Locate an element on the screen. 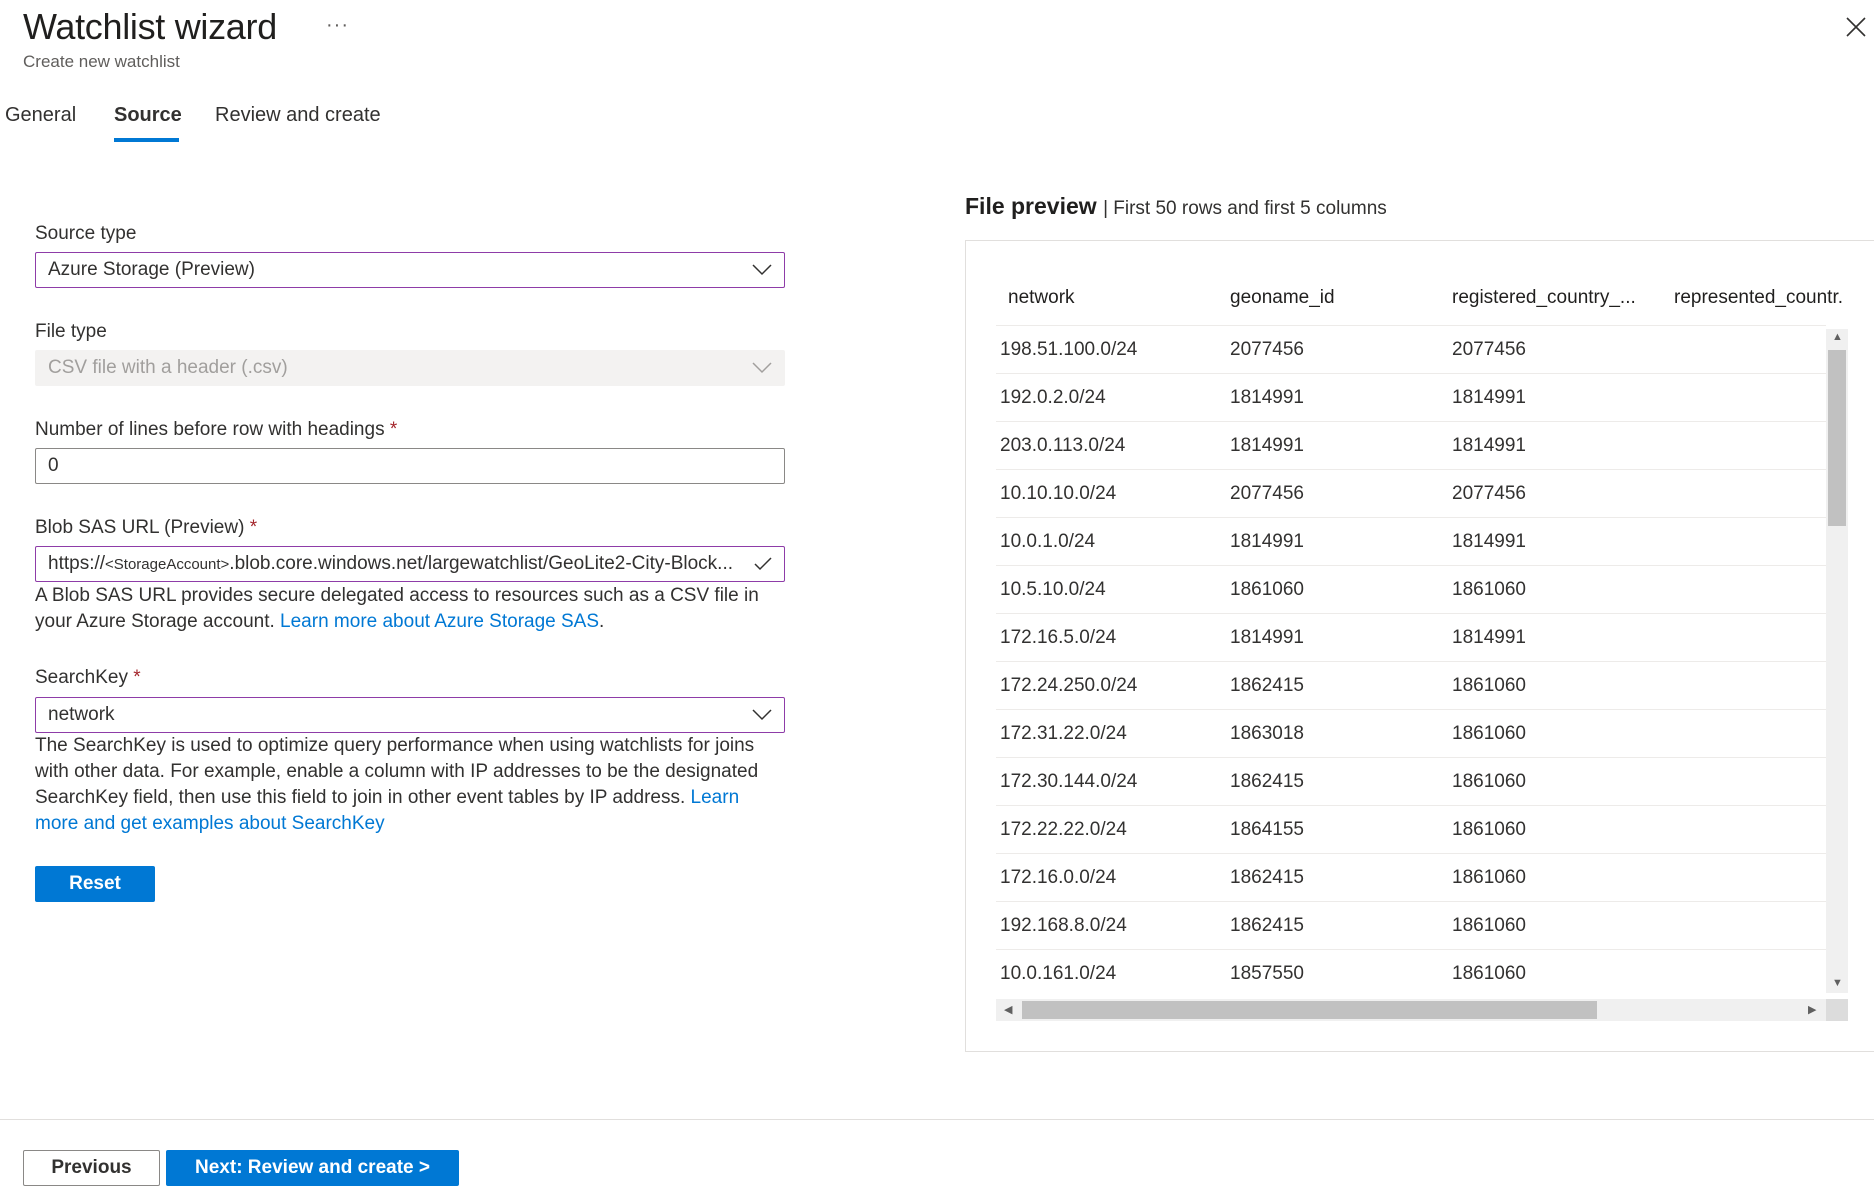 This screenshot has height=1201, width=1874. column-header-network: network is located at coordinates (1041, 297).